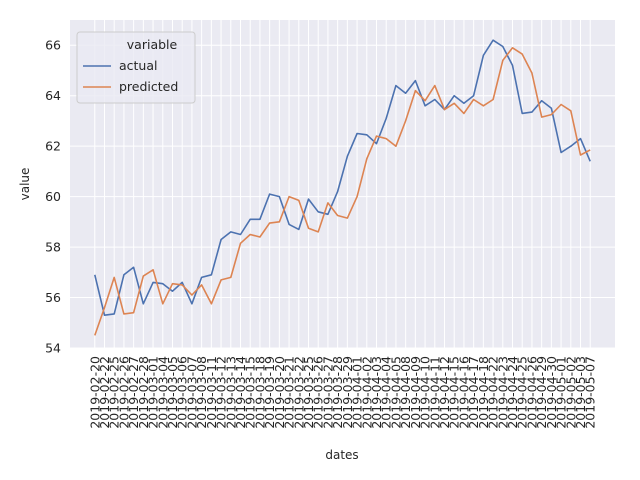 This screenshot has height=480, width=640. Describe the element at coordinates (357, 392) in the screenshot. I see `x-tick-label: 2019-04-01` at that location.